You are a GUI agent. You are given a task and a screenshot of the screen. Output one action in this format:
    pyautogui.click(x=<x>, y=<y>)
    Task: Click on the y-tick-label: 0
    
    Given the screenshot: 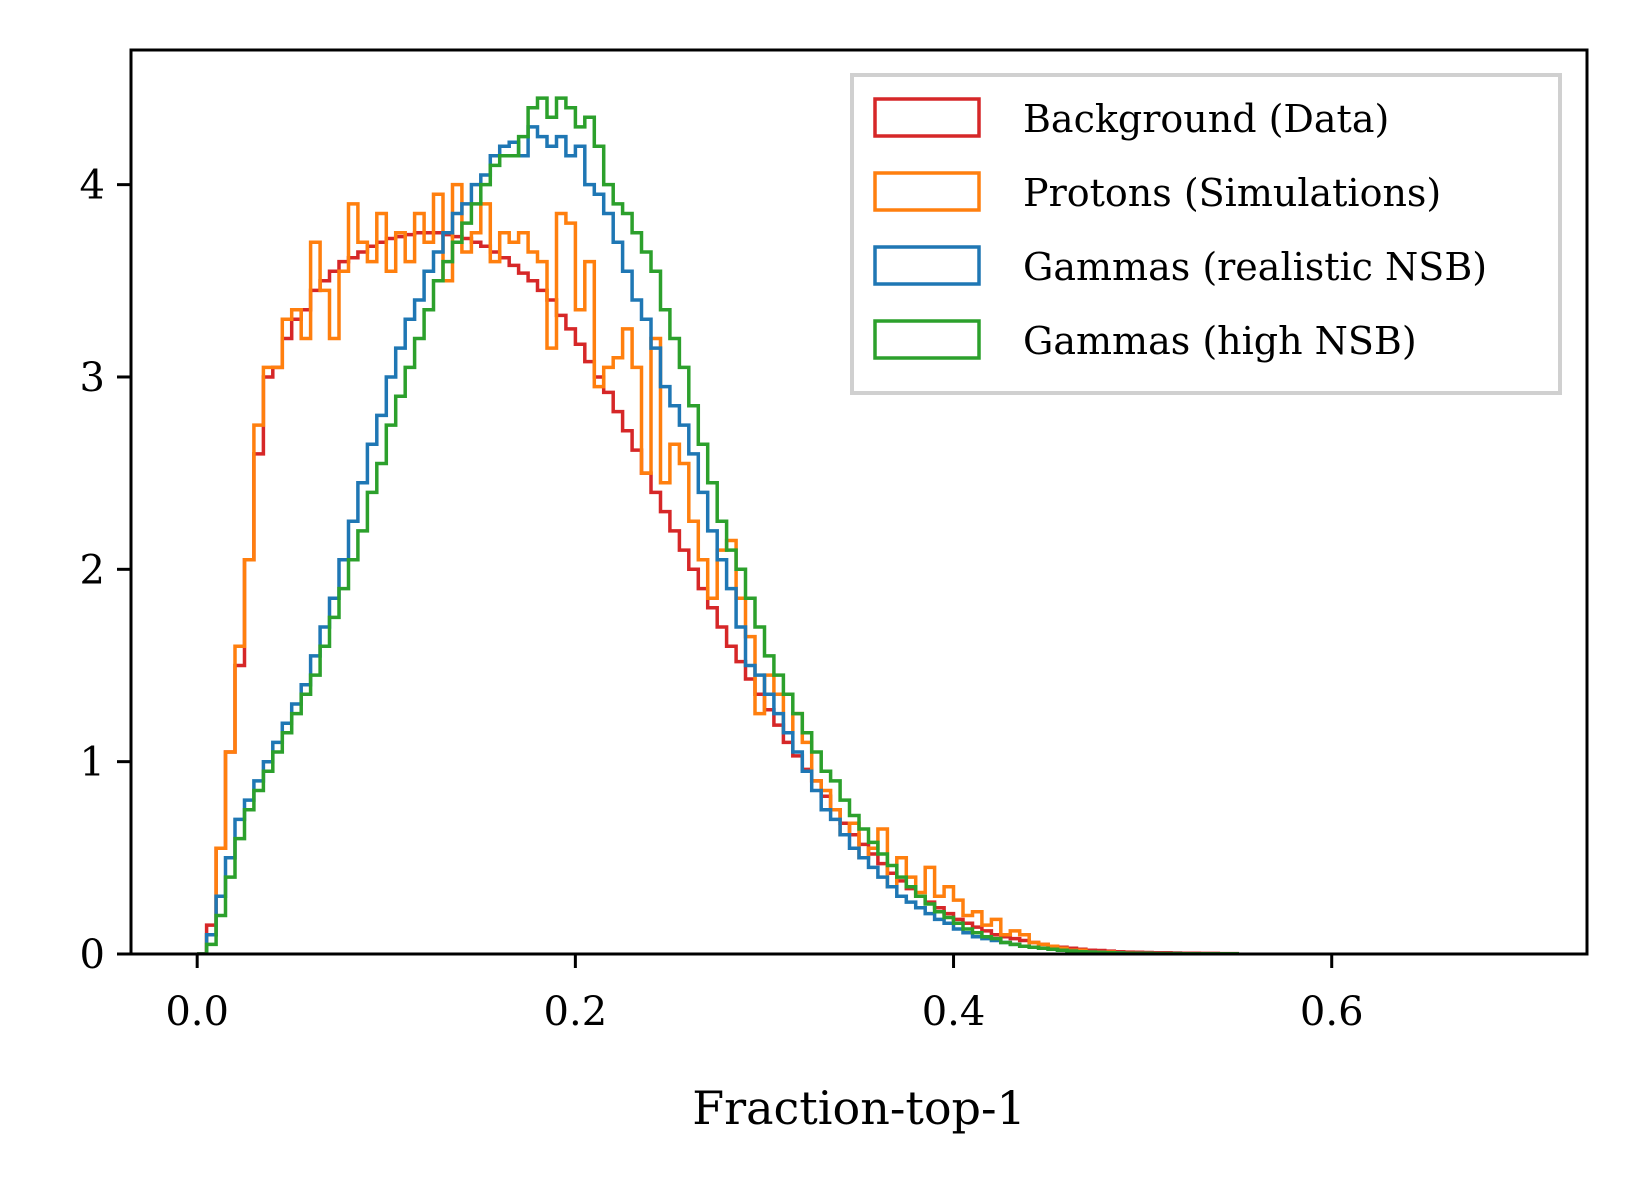 What is the action you would take?
    pyautogui.click(x=92, y=955)
    